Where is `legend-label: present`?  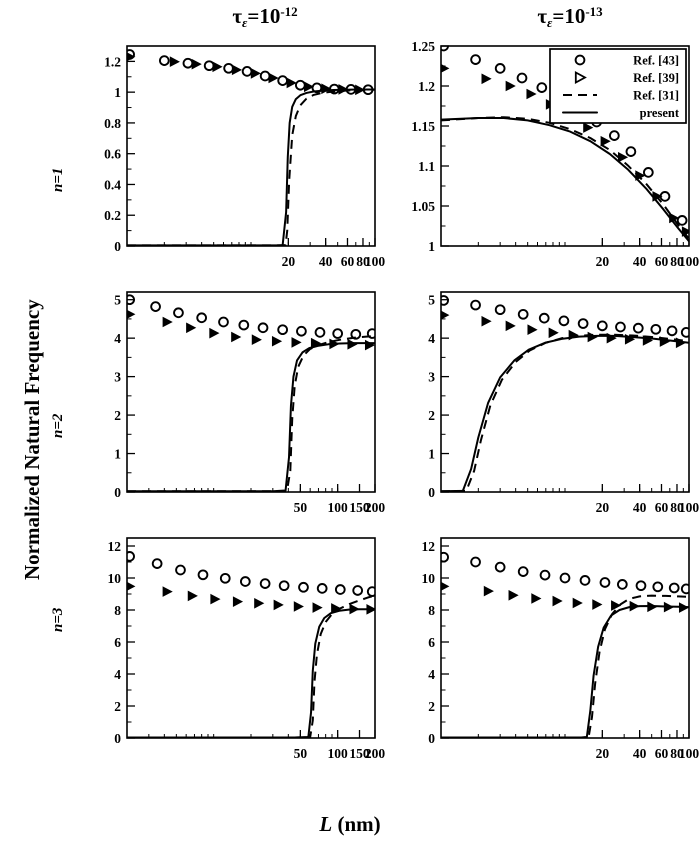
legend-label: present is located at coordinates (660, 113).